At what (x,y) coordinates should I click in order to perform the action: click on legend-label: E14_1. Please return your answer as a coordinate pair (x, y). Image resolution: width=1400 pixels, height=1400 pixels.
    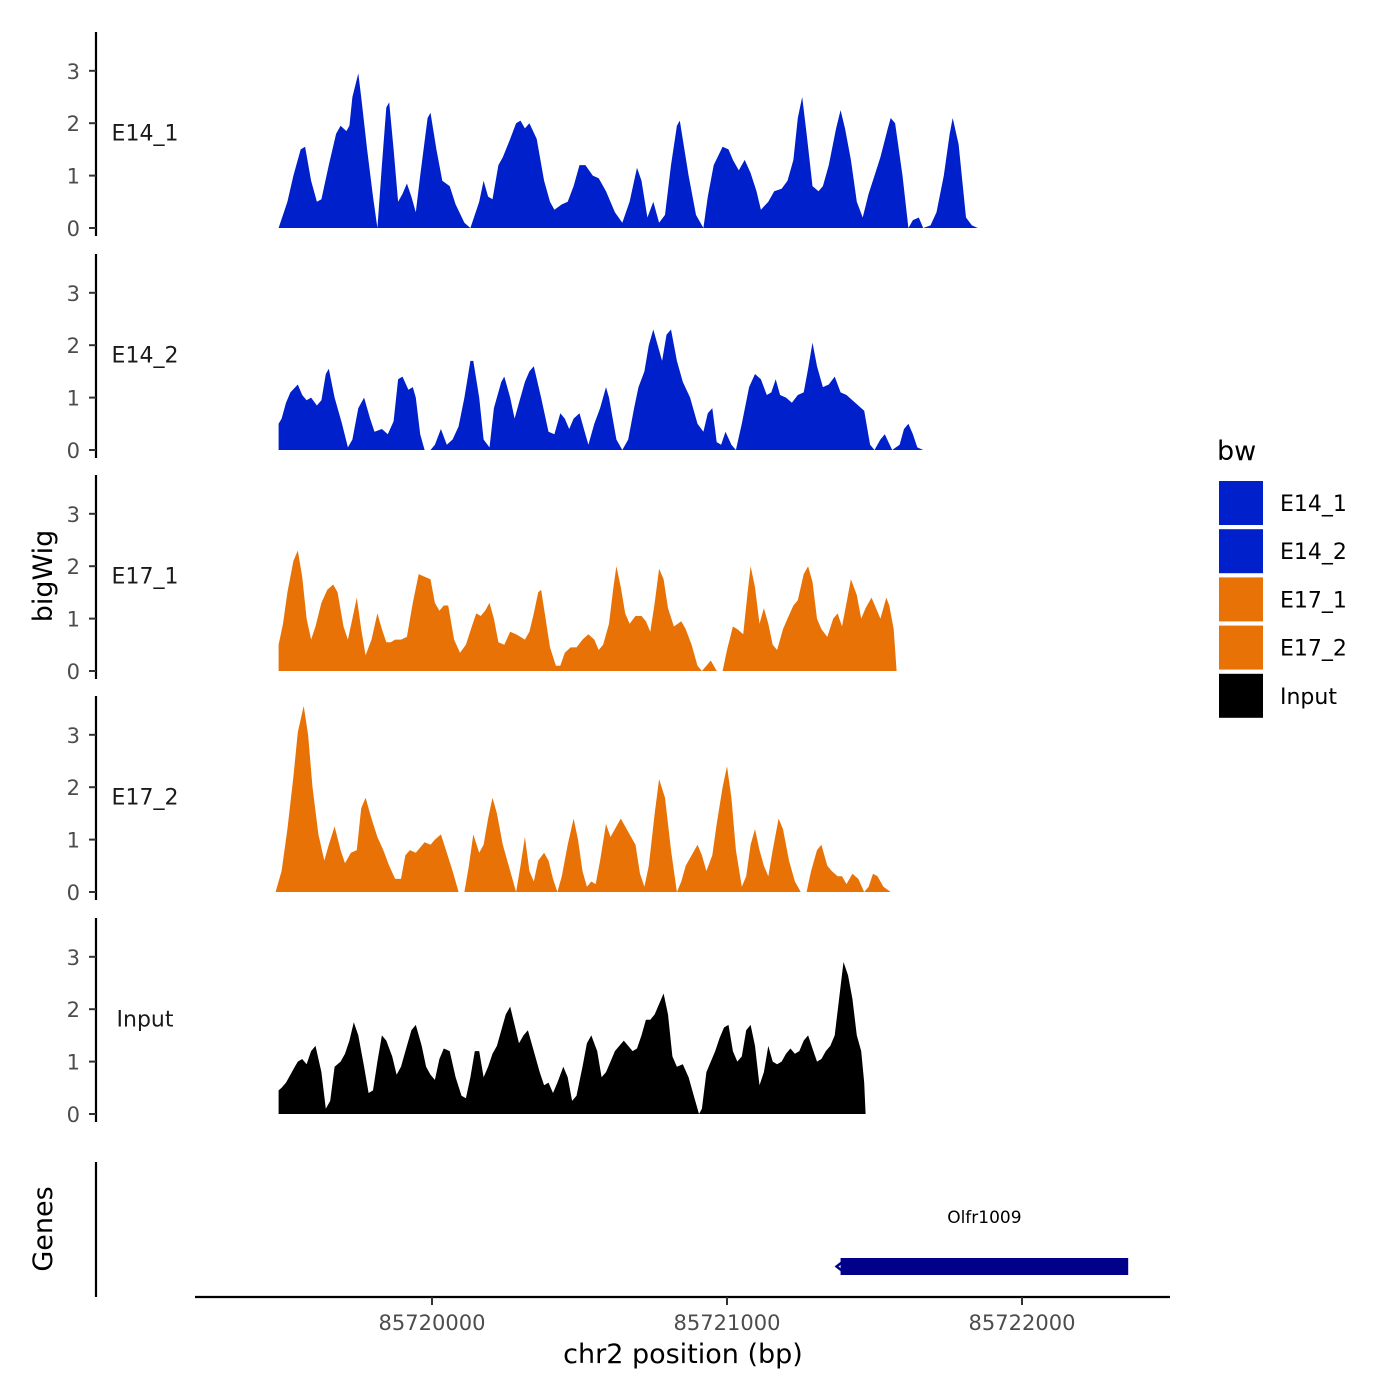
    Looking at the image, I should click on (1313, 504).